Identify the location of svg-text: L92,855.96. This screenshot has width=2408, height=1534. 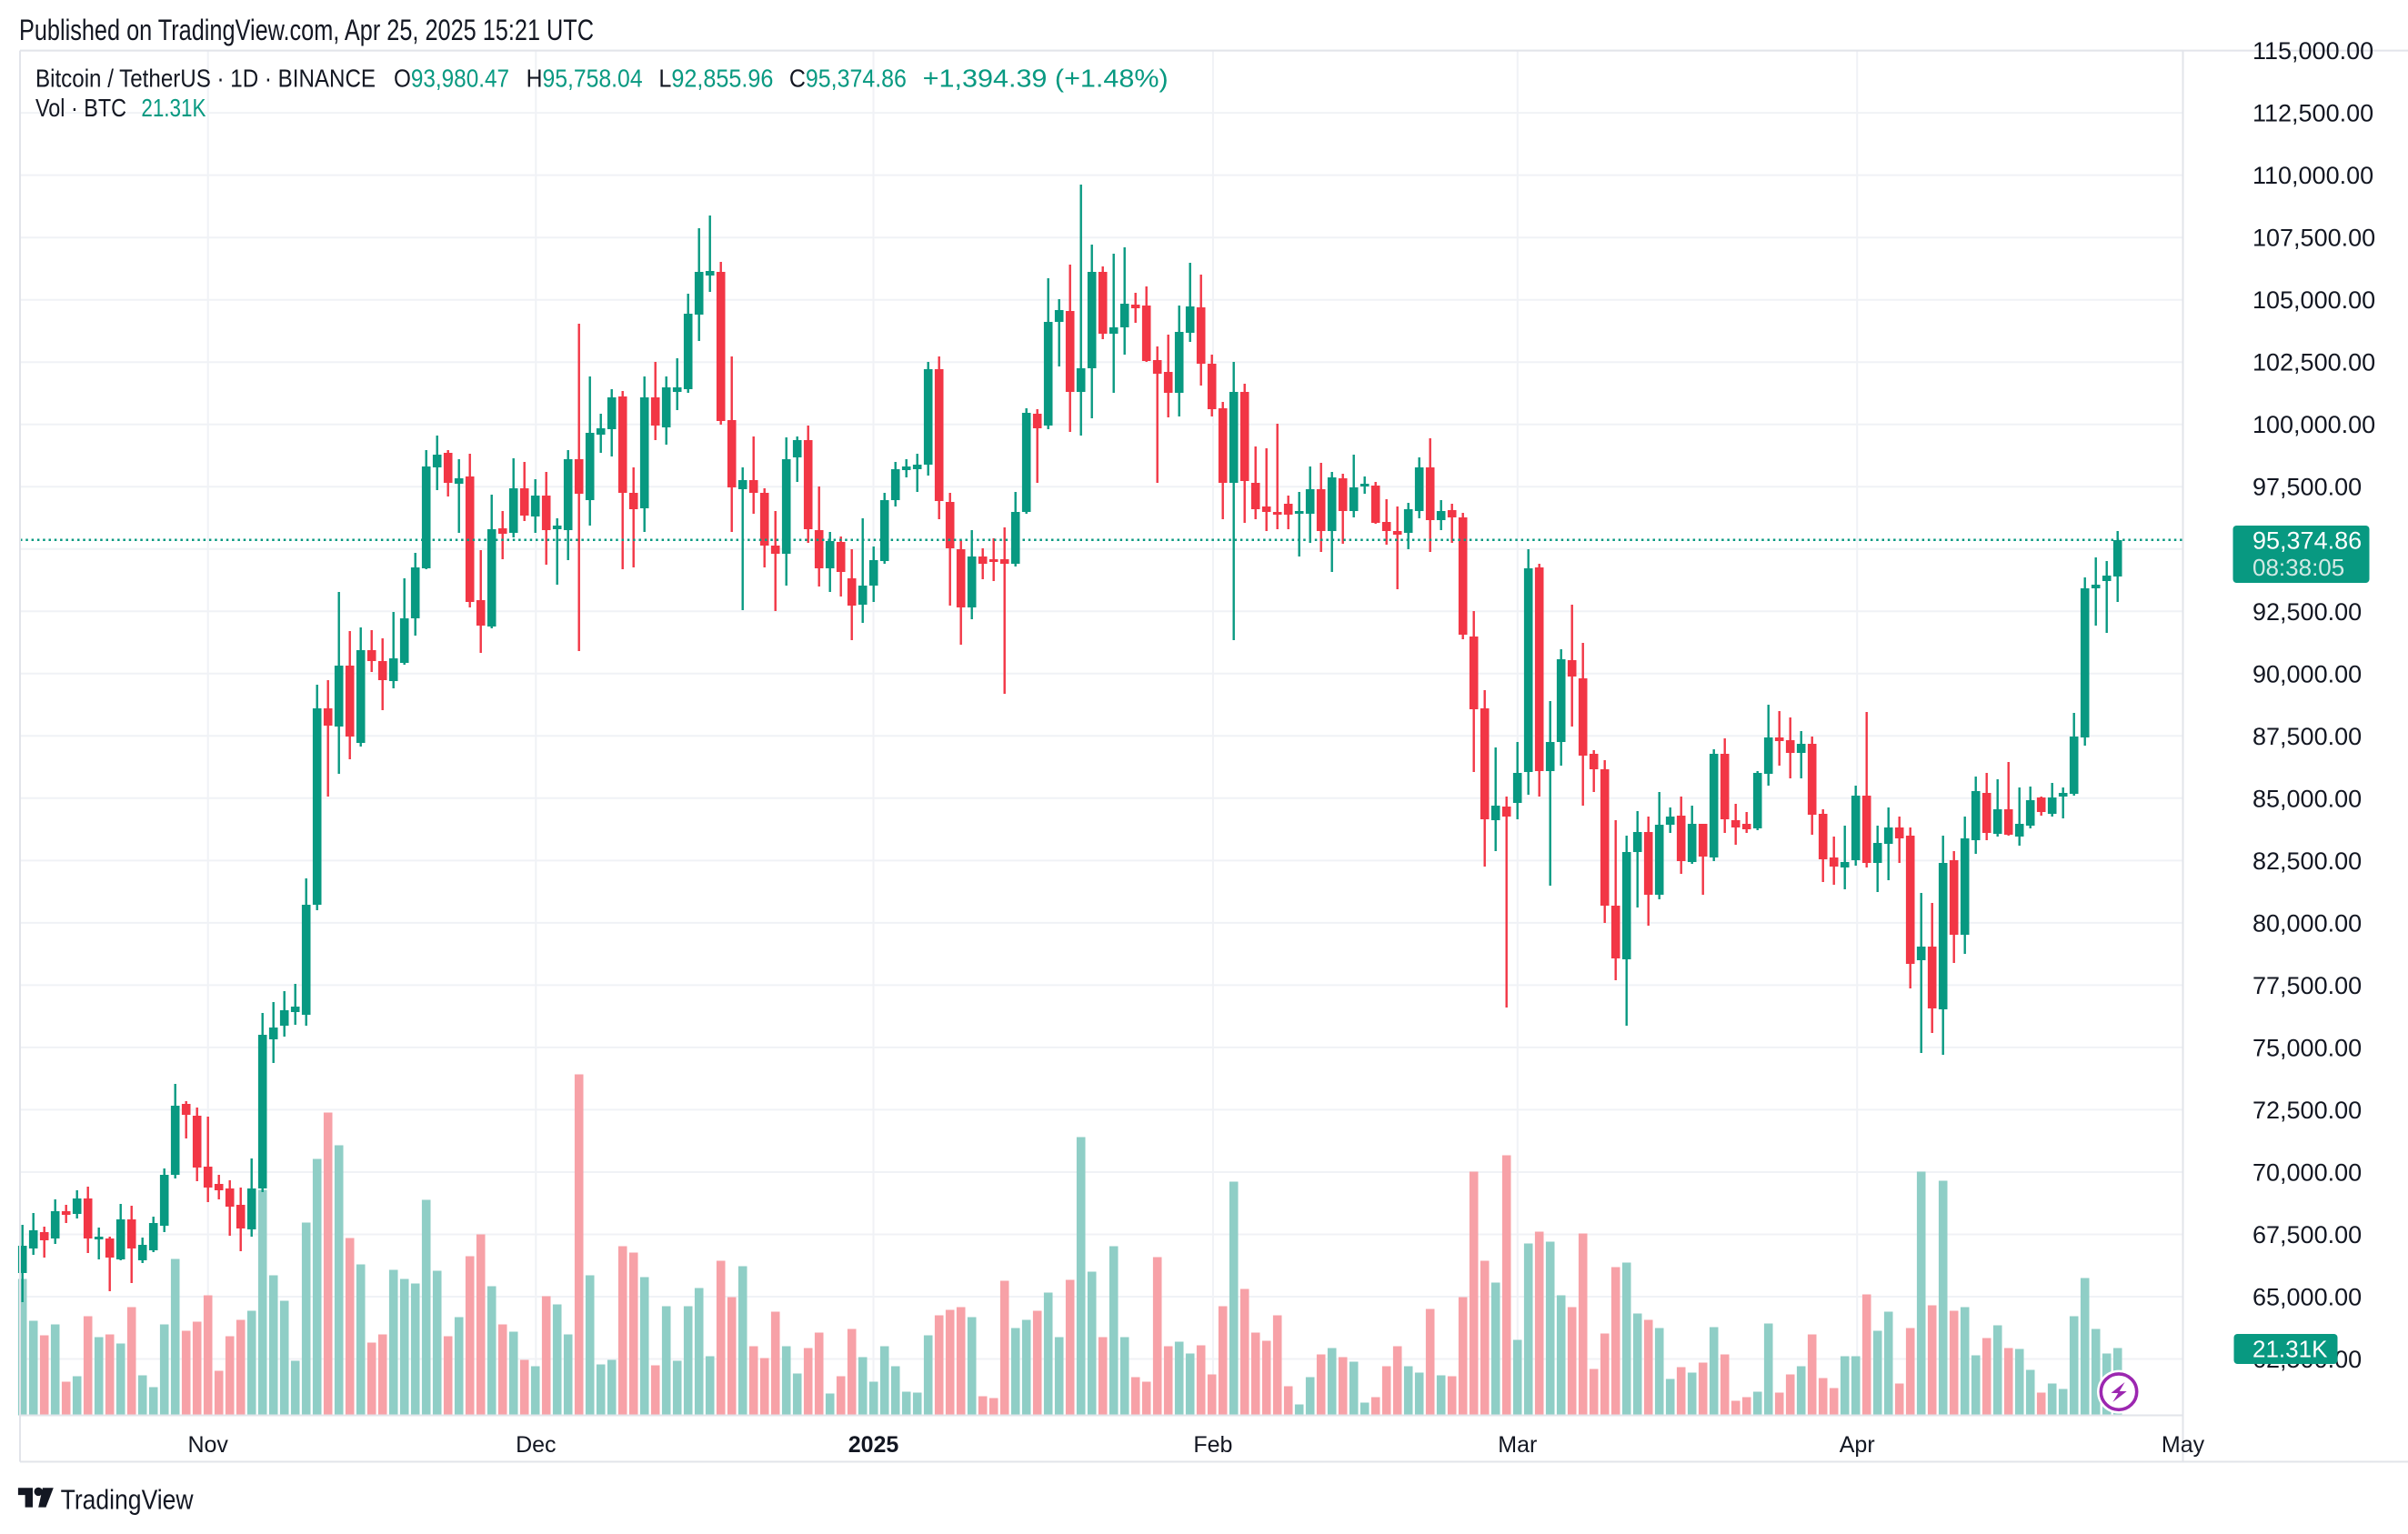
(715, 79).